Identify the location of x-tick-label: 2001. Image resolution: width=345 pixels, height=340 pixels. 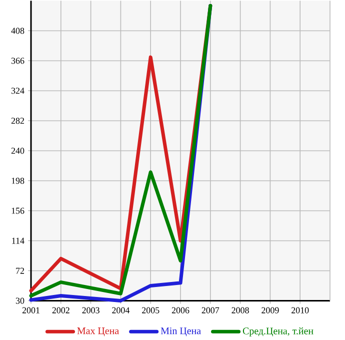
(31, 310).